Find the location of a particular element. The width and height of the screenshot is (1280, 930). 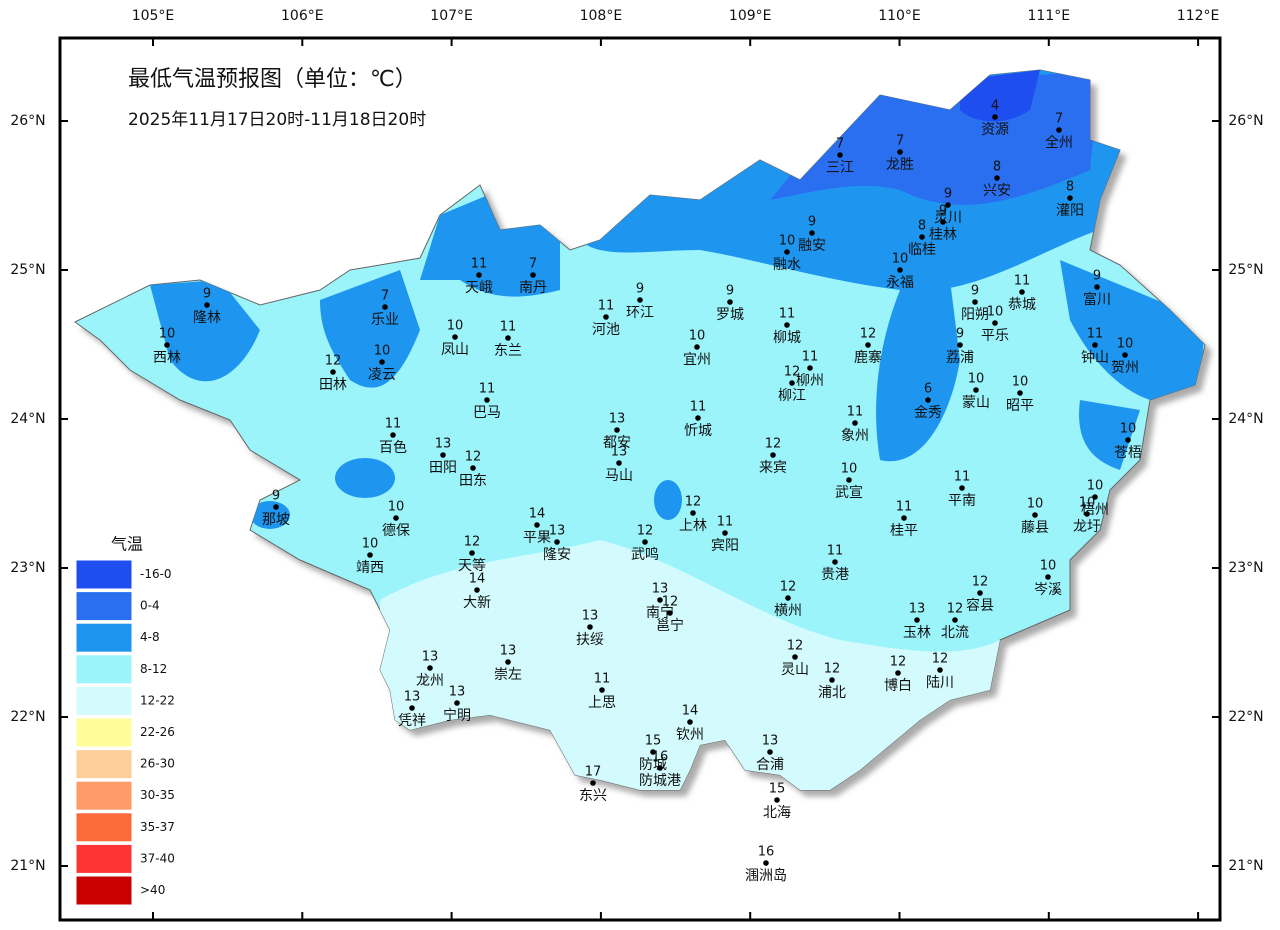

legend-label: 35-37 is located at coordinates (157, 827).